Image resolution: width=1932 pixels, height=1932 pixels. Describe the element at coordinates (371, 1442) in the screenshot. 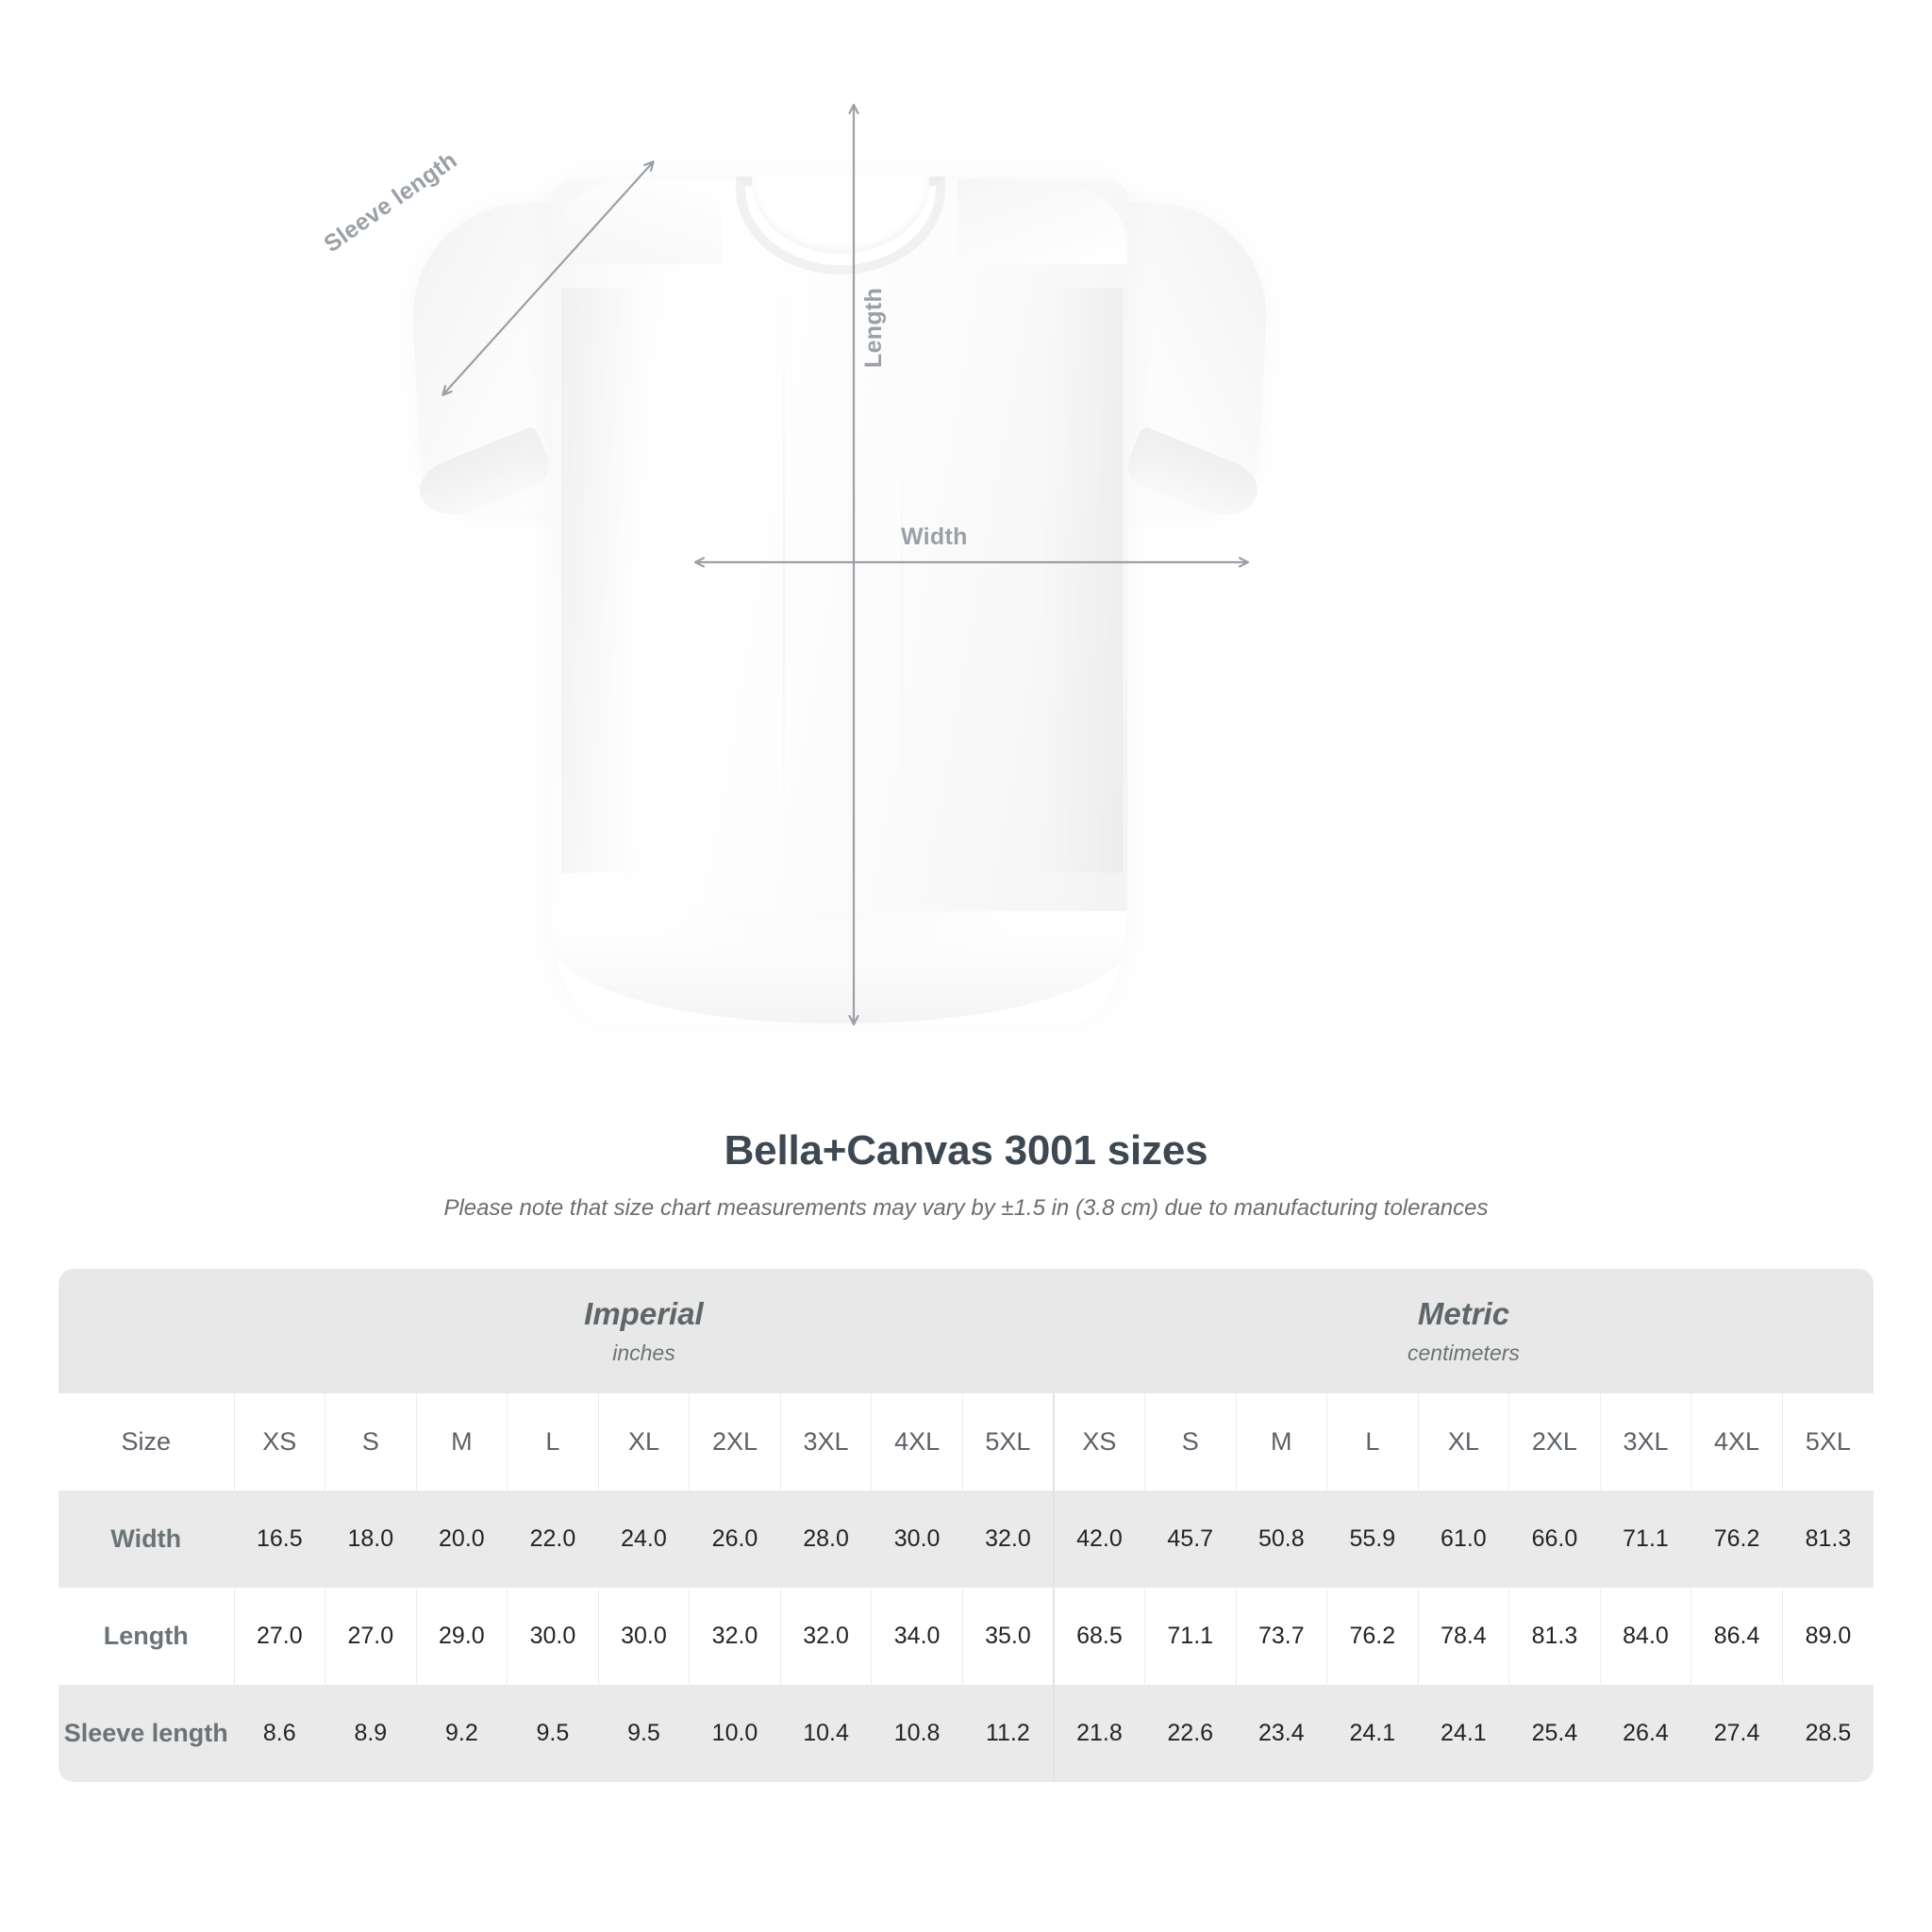

I see `size-header-s-imperial: S` at that location.